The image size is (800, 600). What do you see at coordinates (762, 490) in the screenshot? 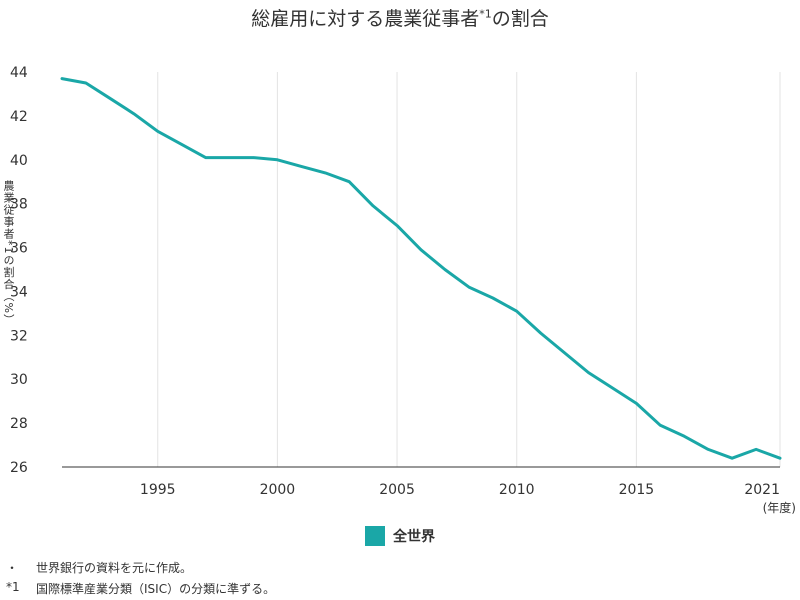
I see `x-tick-label: 2021` at bounding box center [762, 490].